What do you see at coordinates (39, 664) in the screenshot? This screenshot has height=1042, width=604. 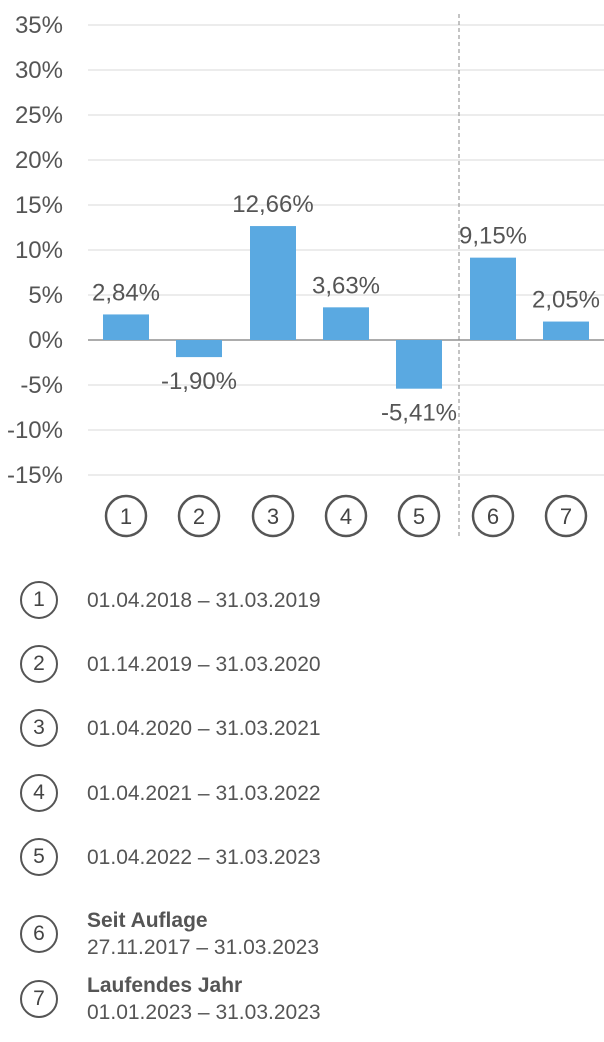 I see `legend-number-2: 2` at bounding box center [39, 664].